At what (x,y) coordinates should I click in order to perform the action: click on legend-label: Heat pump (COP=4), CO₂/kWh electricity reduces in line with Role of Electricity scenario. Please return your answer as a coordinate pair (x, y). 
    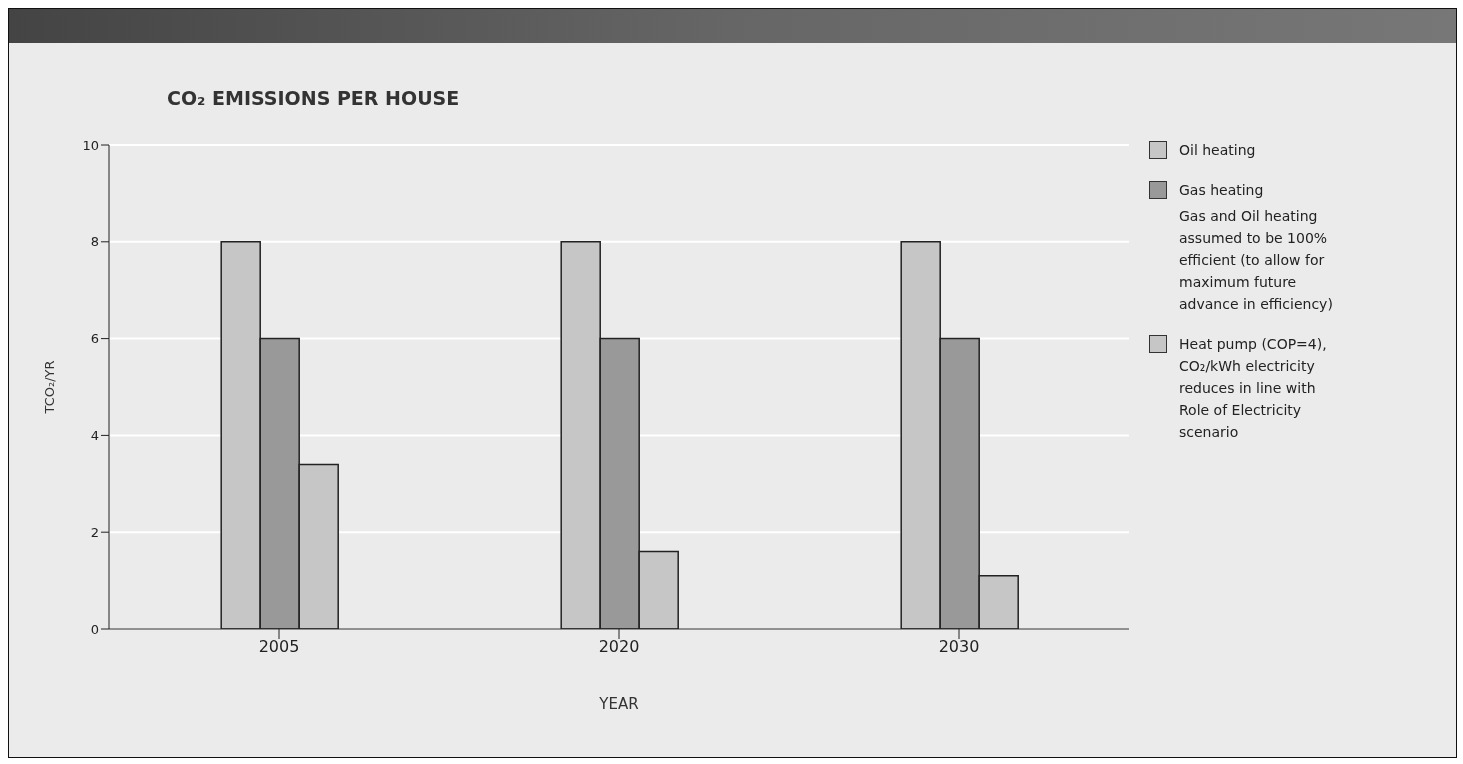
    Looking at the image, I should click on (1253, 388).